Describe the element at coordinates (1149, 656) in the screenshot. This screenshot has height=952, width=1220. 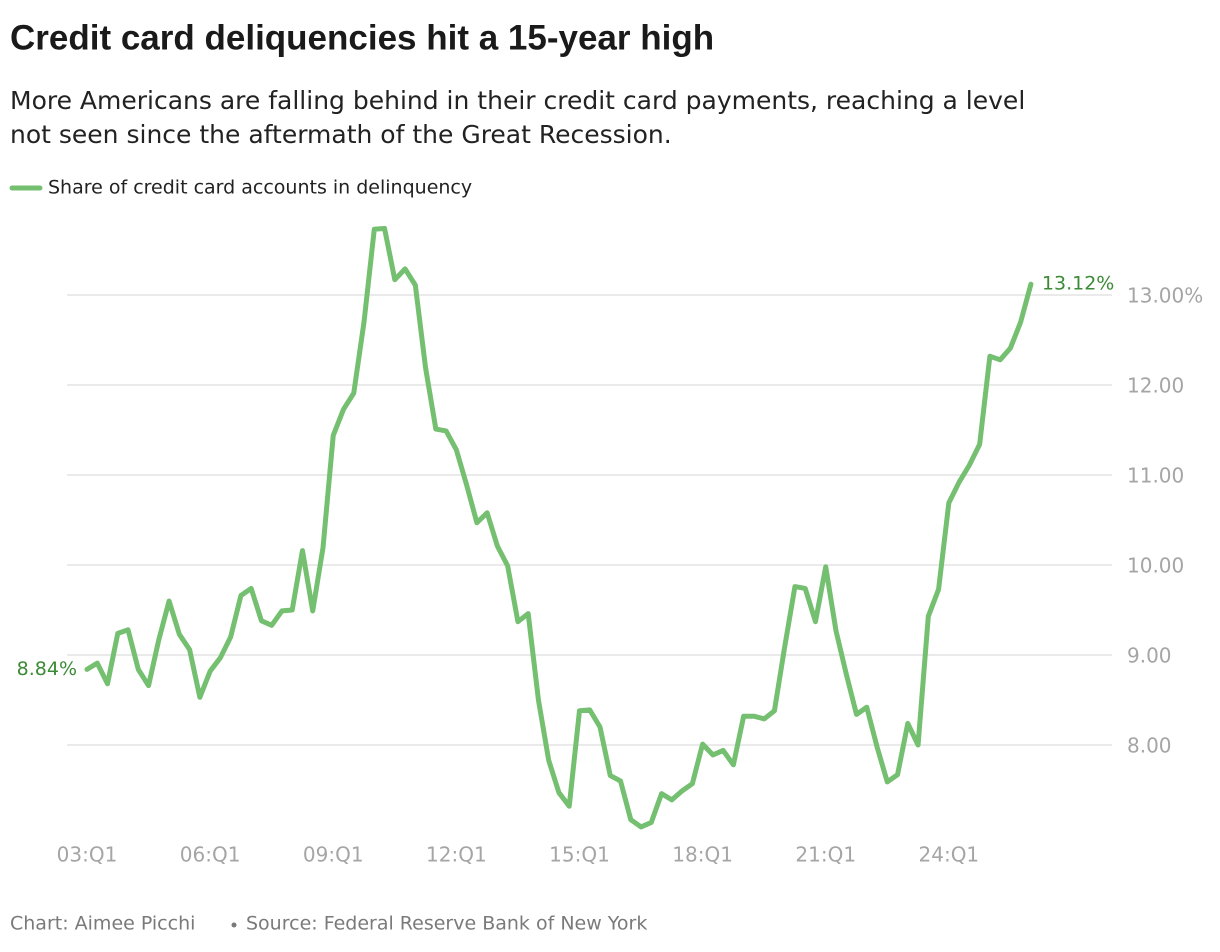
I see `y-tick-label: 9.00` at that location.